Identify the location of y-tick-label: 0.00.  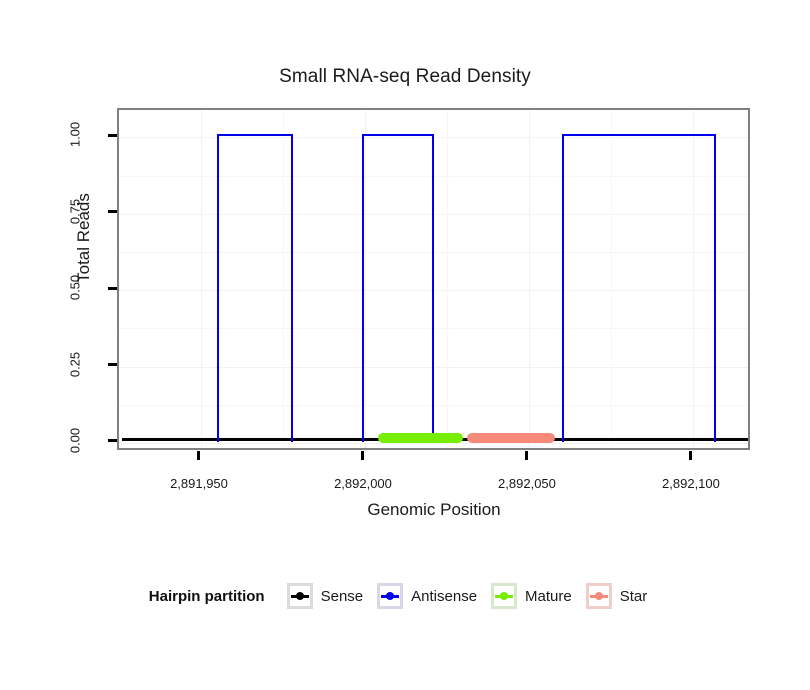
(75, 440).